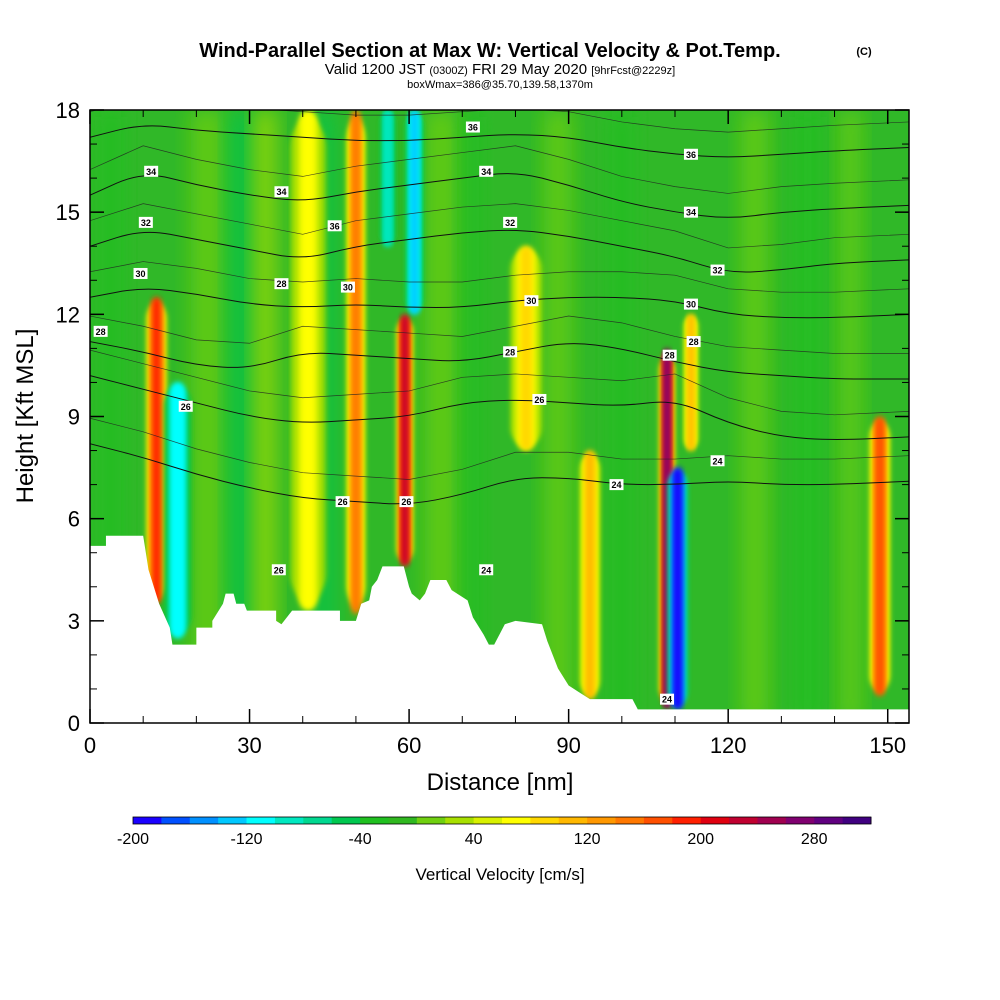 This screenshot has height=1000, width=1000. What do you see at coordinates (864, 52) in the screenshot?
I see `chart-title-suffix: (C)` at bounding box center [864, 52].